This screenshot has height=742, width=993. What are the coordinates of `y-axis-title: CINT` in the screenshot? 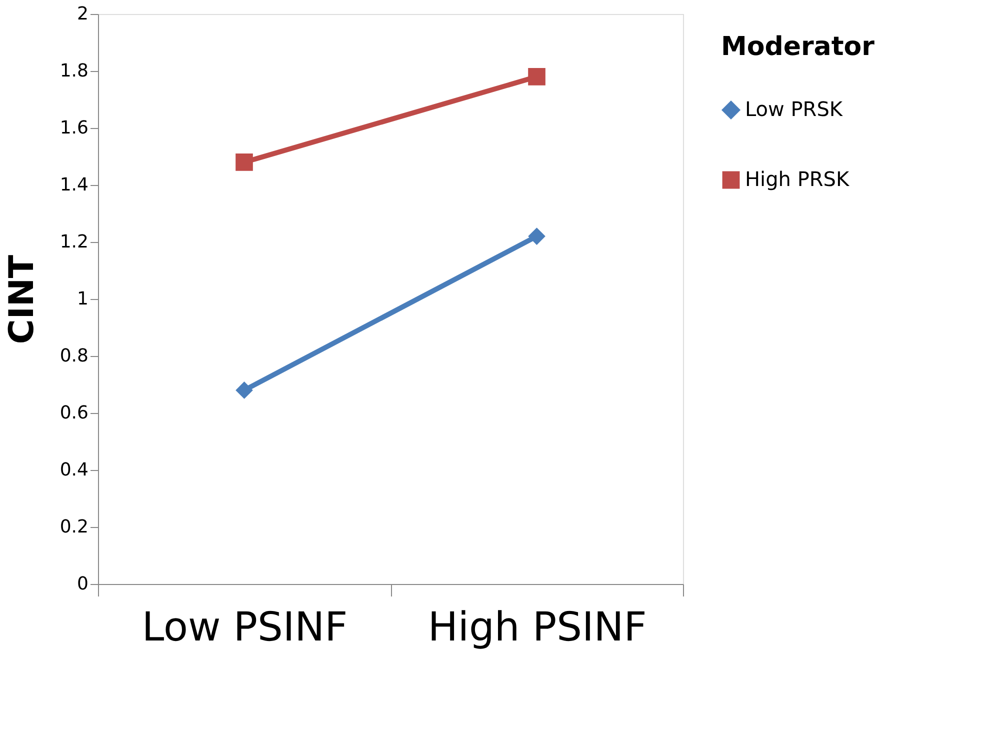 It's located at (22, 299).